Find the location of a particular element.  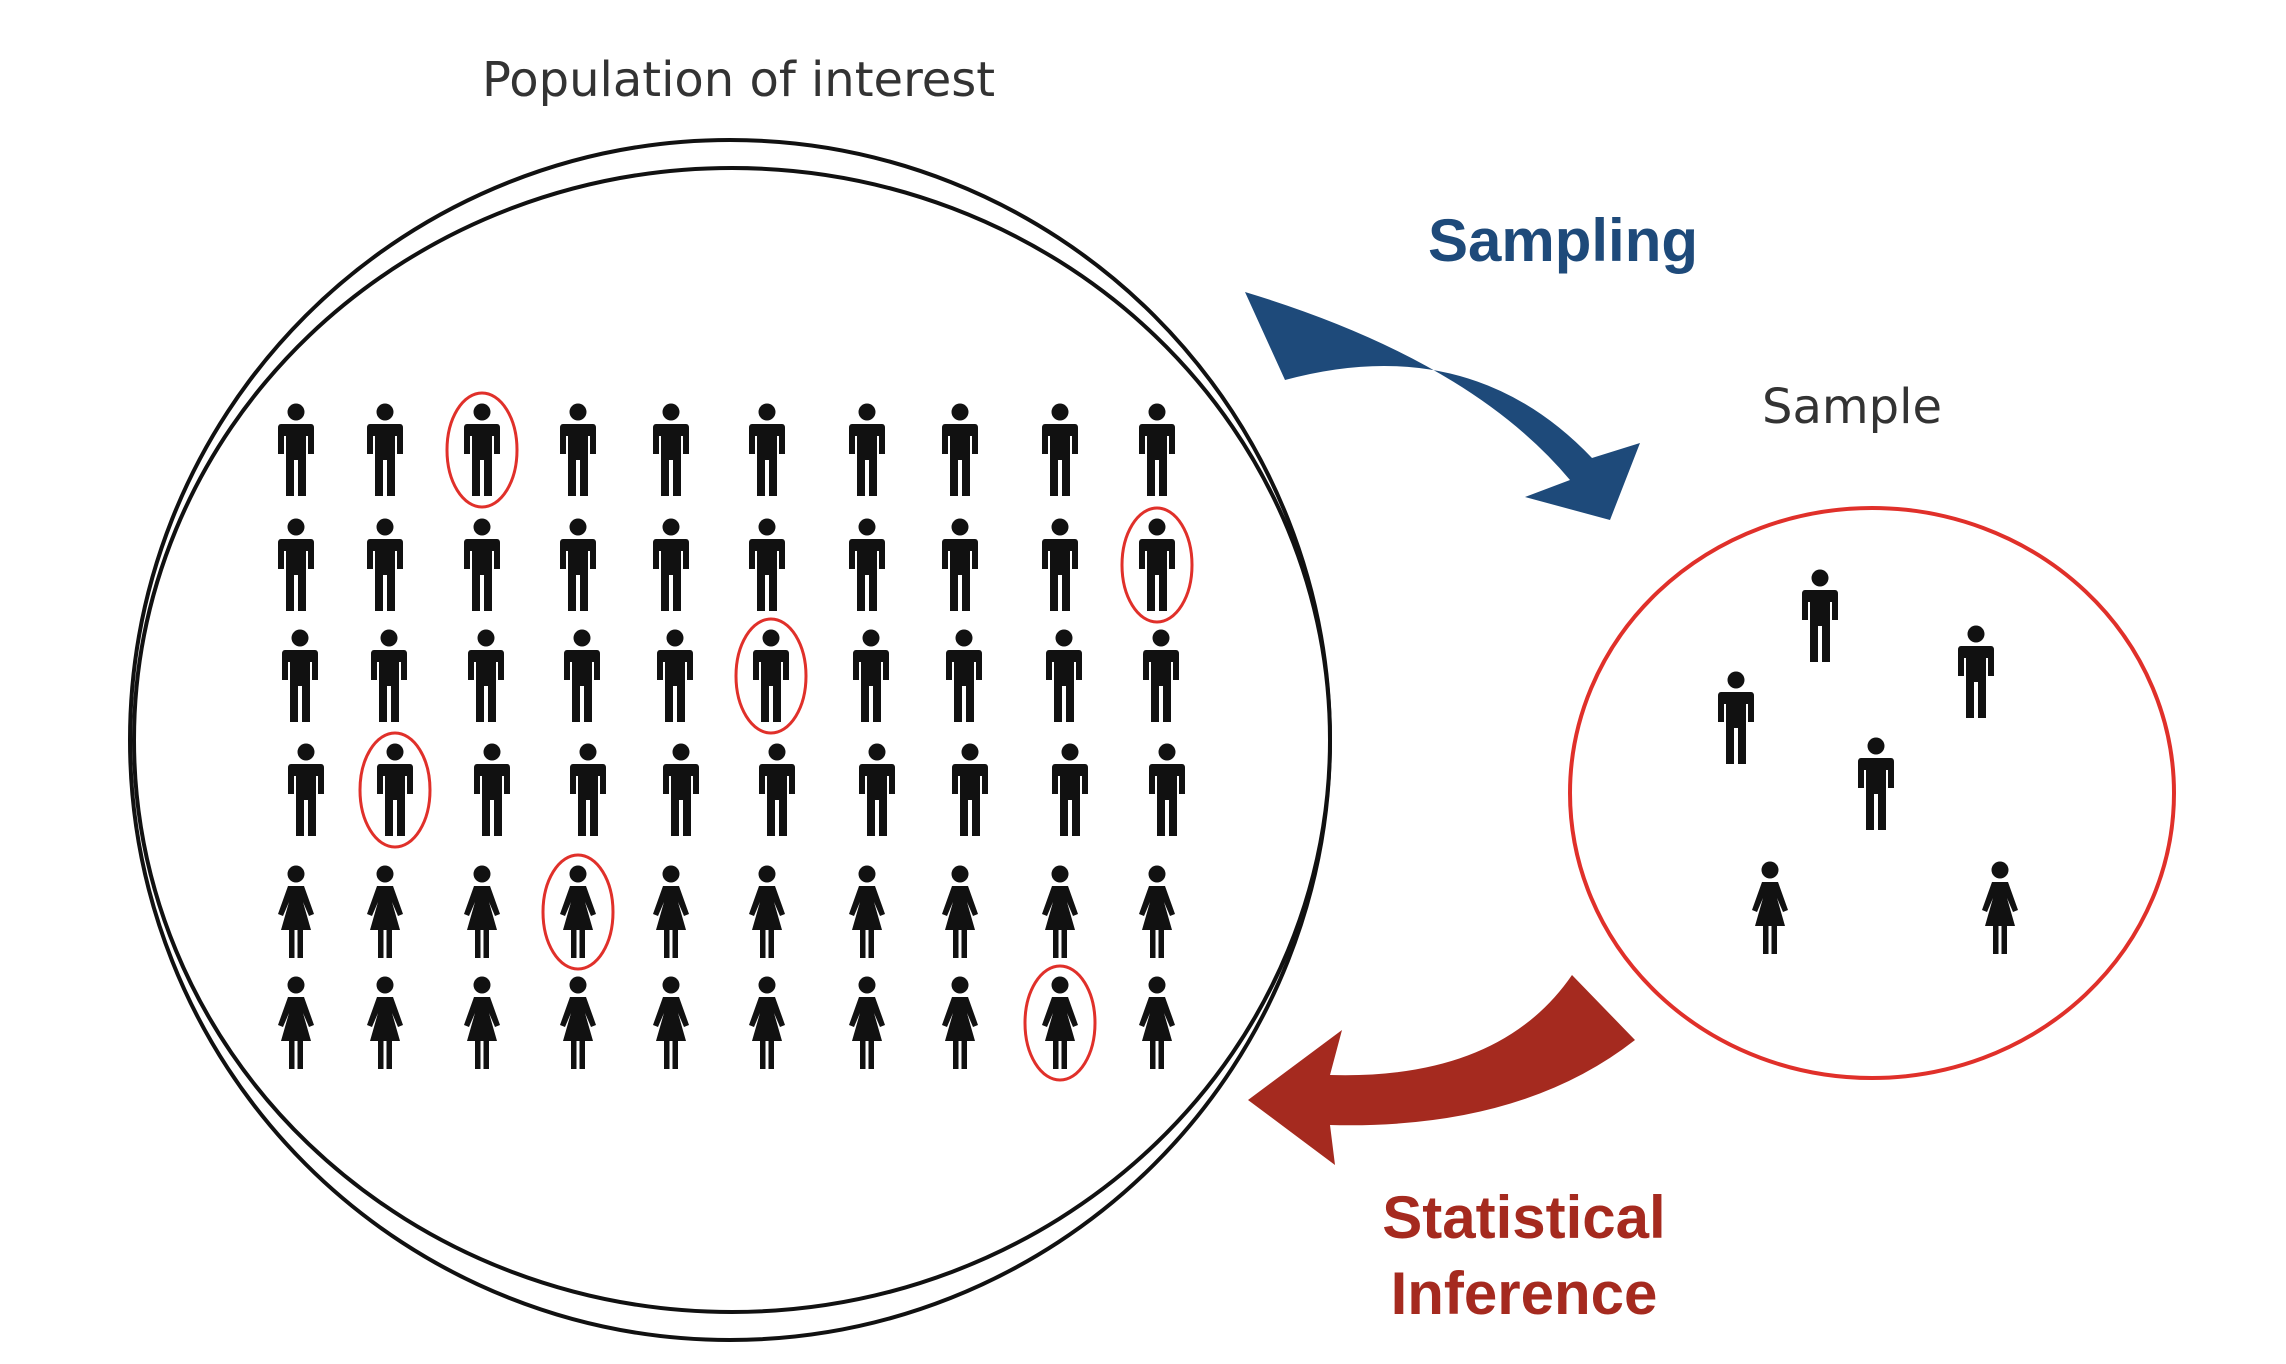

inference-arrow is located at coordinates (1441, 1070).